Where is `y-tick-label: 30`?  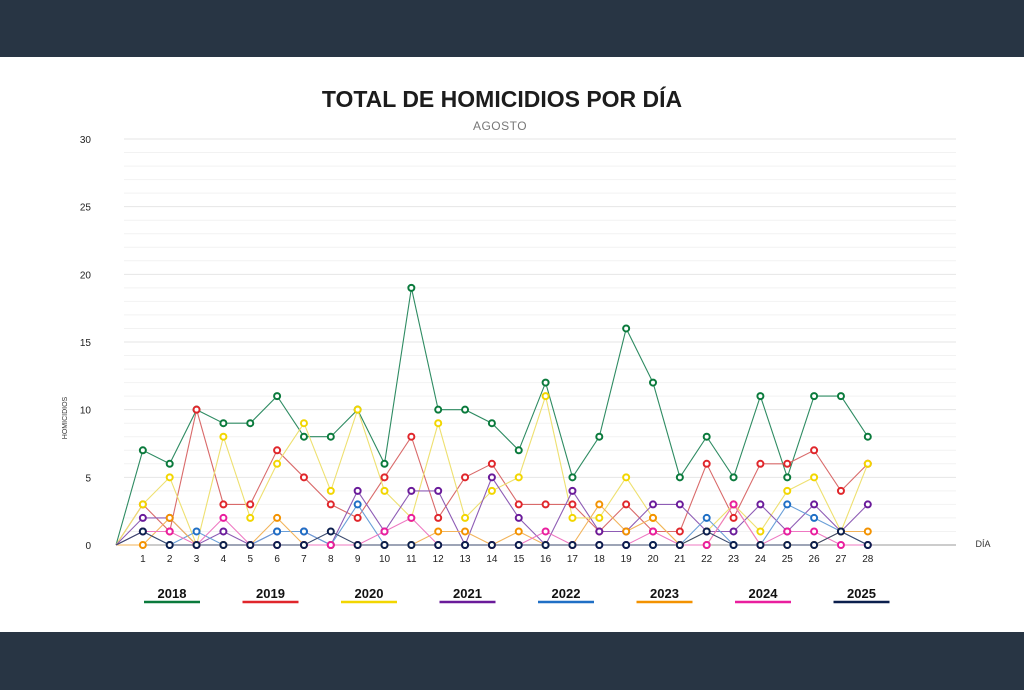
y-tick-label: 30 is located at coordinates (86, 140).